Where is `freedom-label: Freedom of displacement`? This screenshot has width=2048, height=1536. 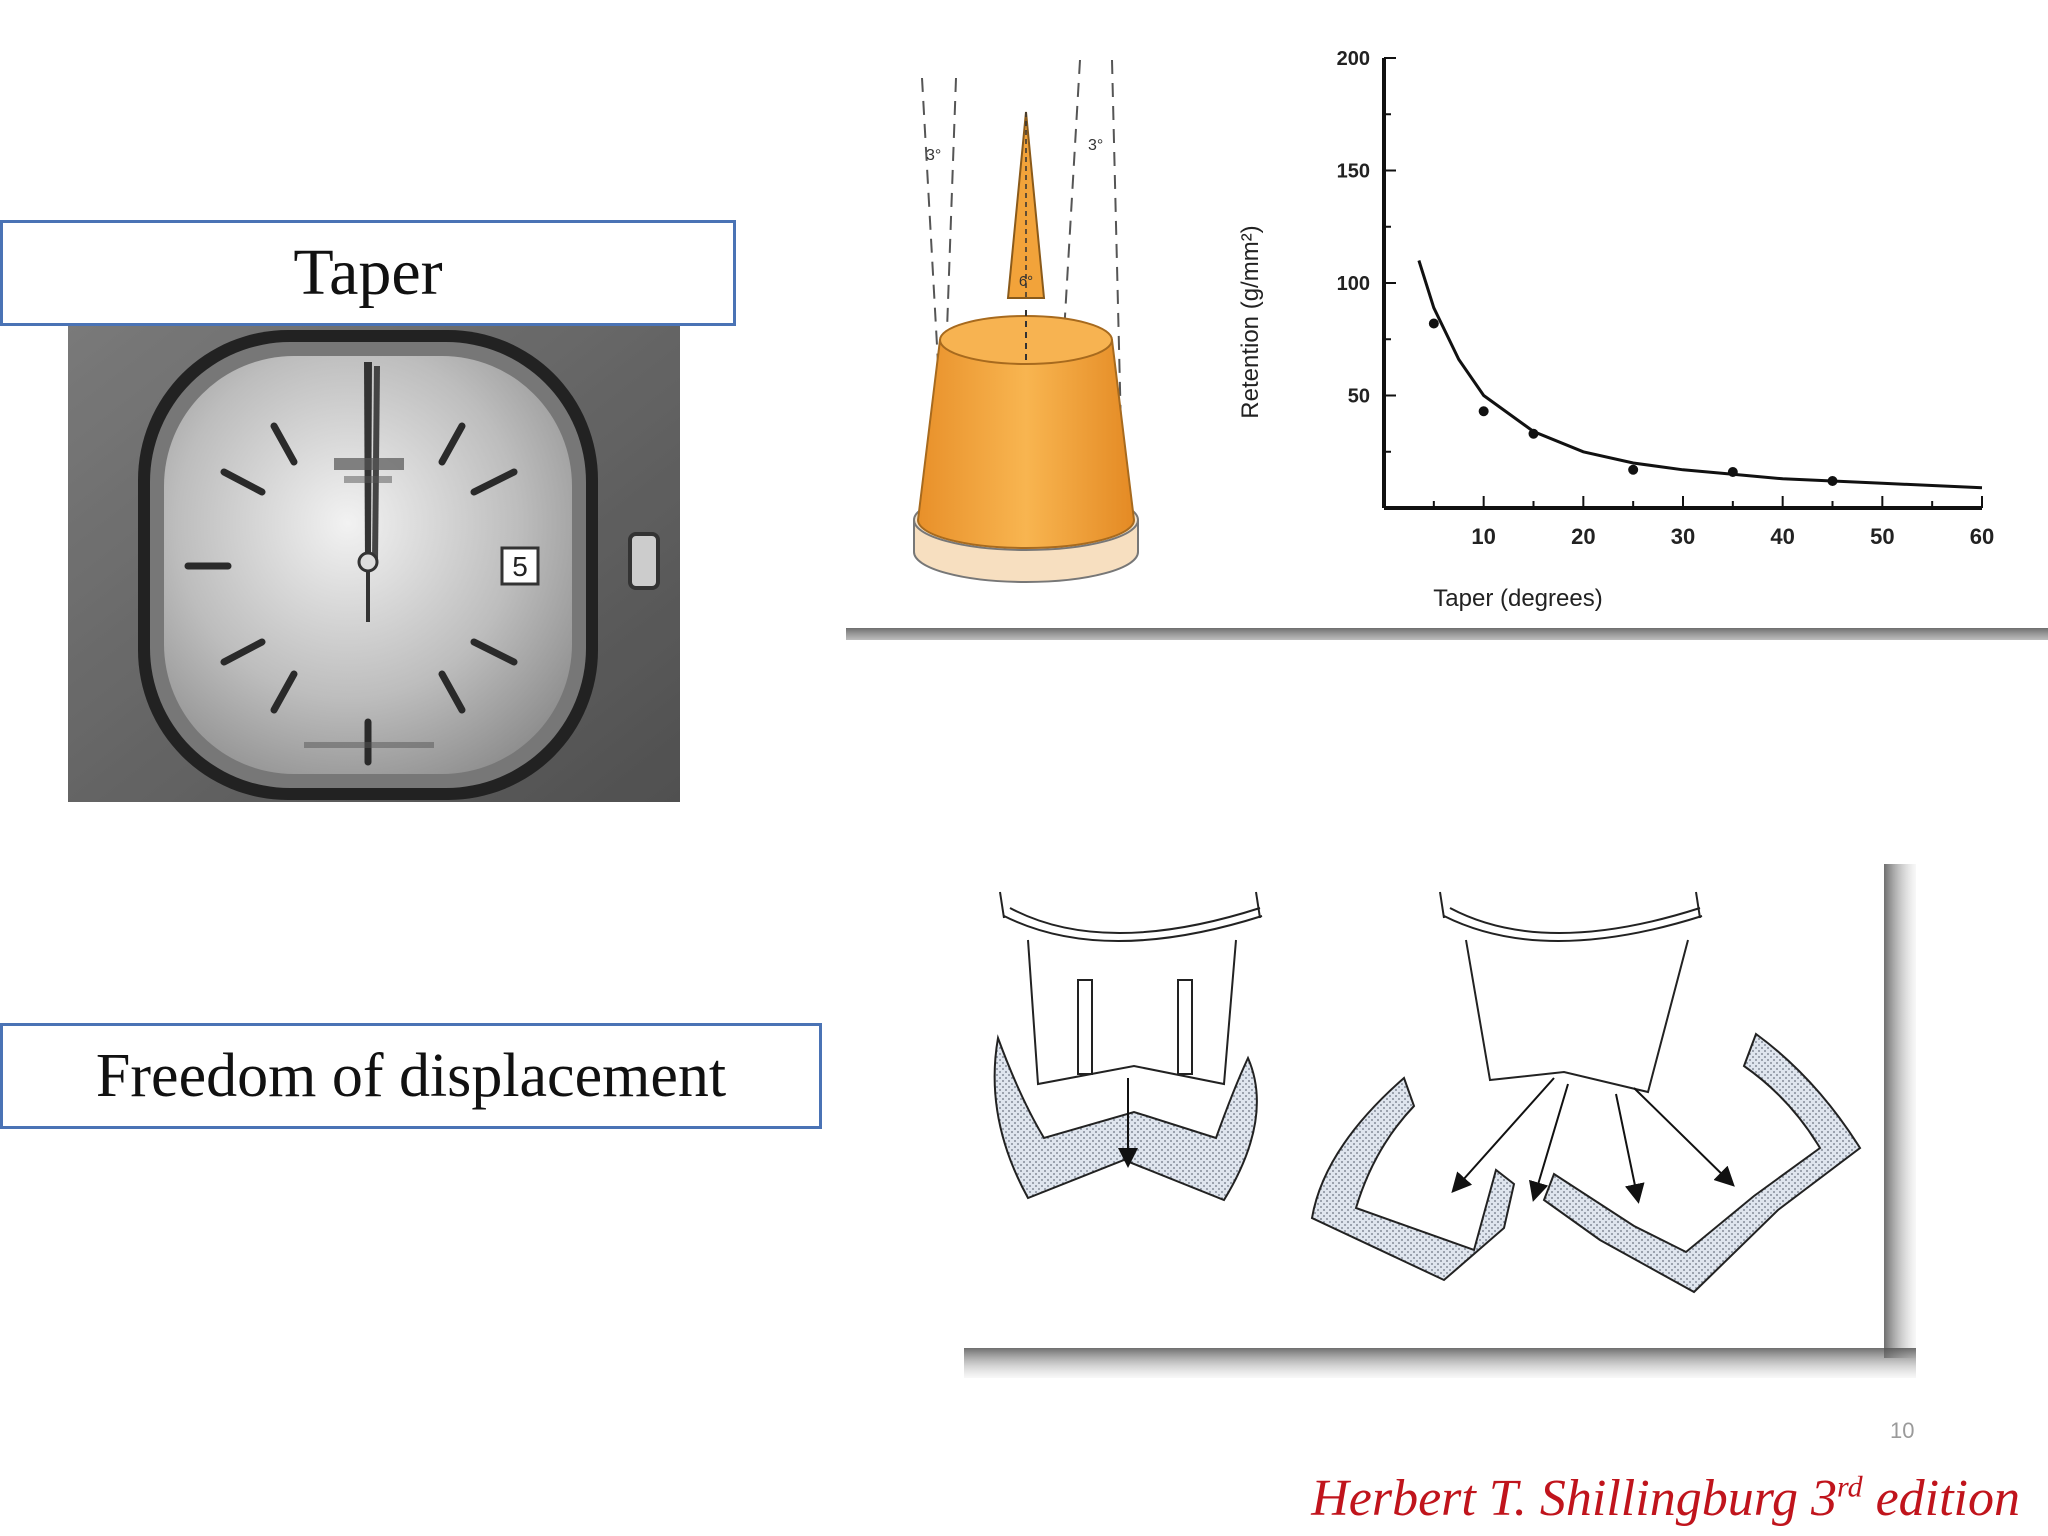
freedom-label: Freedom of displacement is located at coordinates (411, 1076).